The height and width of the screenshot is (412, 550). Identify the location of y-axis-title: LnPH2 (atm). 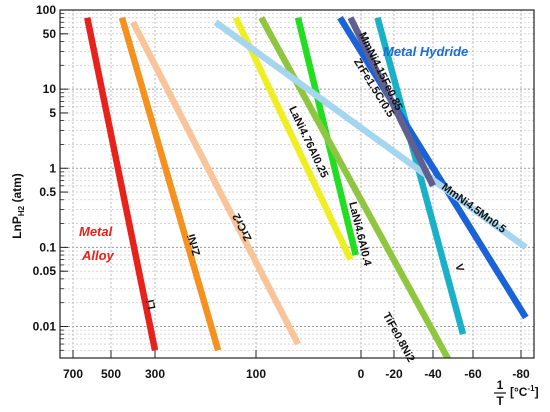
(18, 206).